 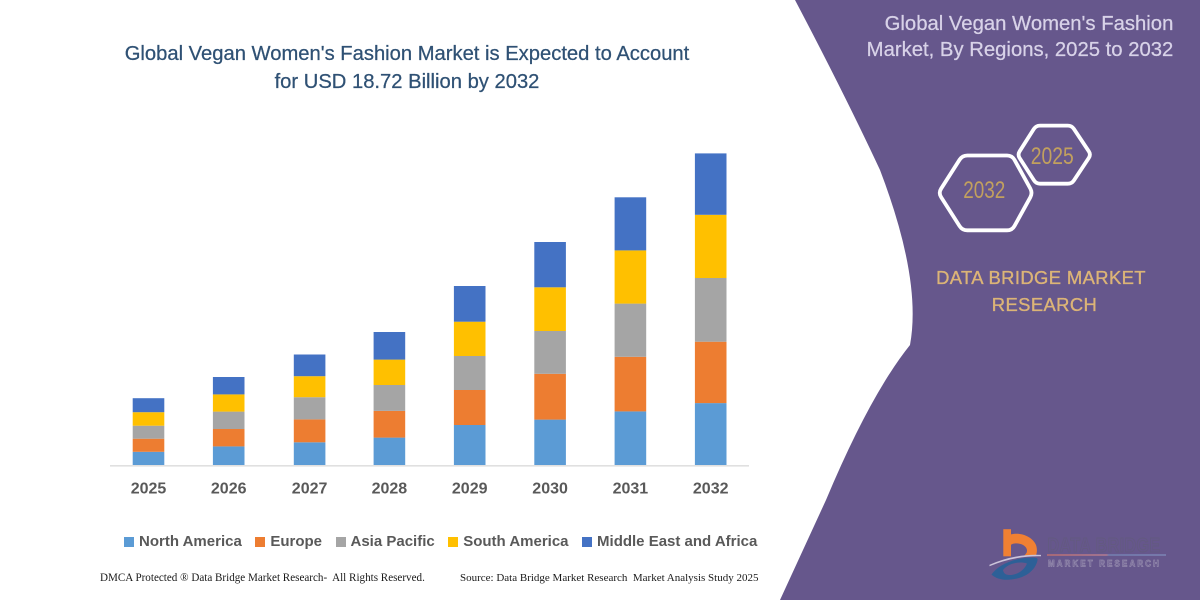 What do you see at coordinates (470, 489) in the screenshot?
I see `svg-text: 2029` at bounding box center [470, 489].